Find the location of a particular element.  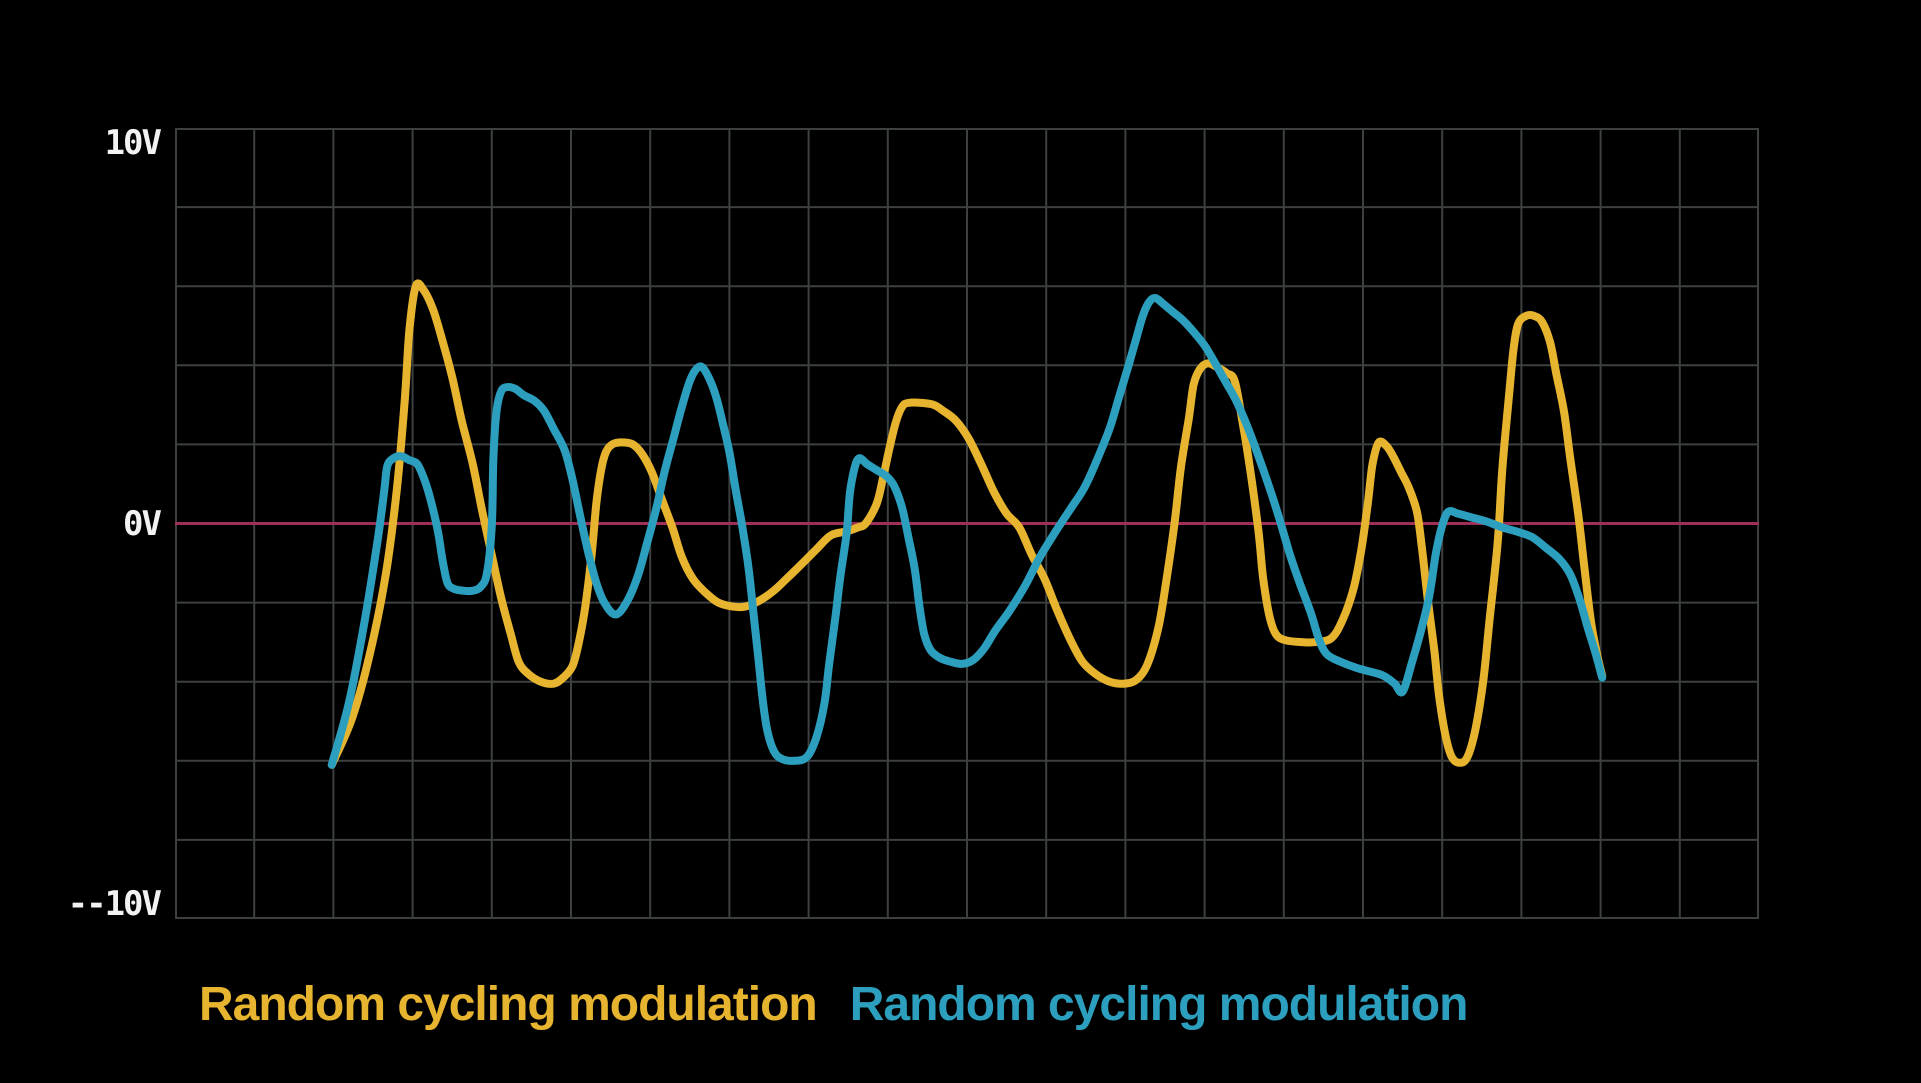

y-axis-tick-0v: 0V is located at coordinates (142, 524).